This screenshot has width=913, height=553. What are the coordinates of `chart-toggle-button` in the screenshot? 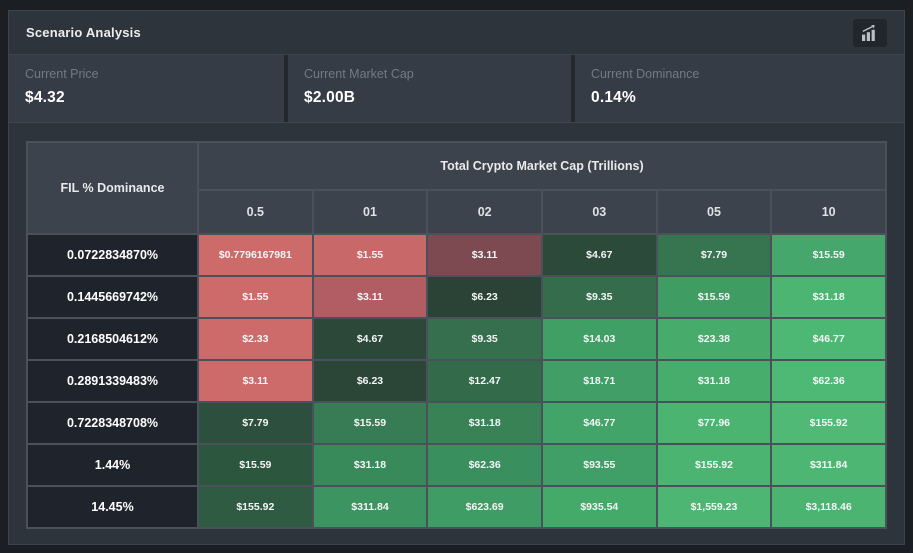 It's located at (870, 32).